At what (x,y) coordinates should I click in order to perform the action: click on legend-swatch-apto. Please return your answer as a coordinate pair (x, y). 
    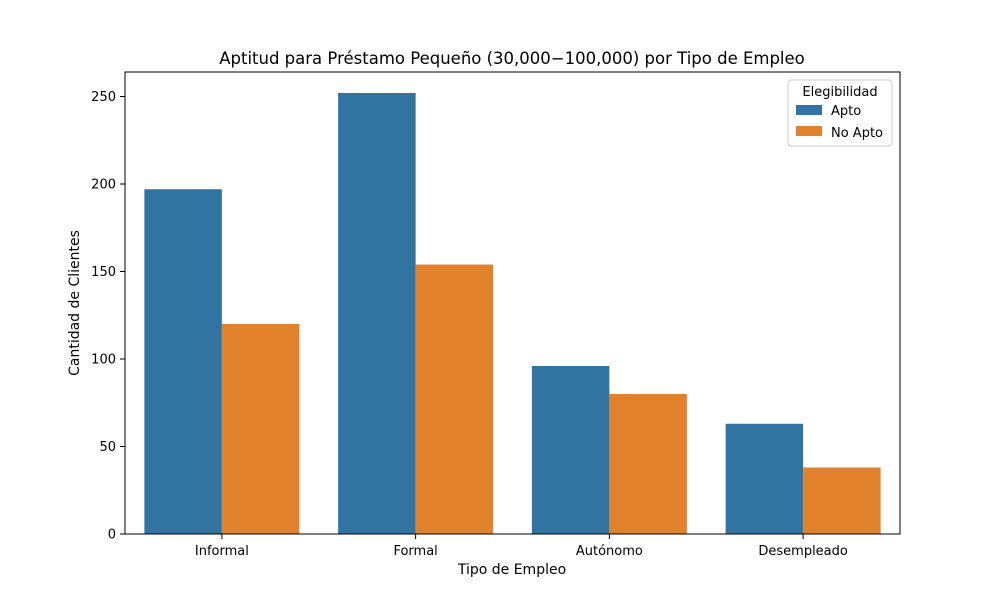
    Looking at the image, I should click on (809, 110).